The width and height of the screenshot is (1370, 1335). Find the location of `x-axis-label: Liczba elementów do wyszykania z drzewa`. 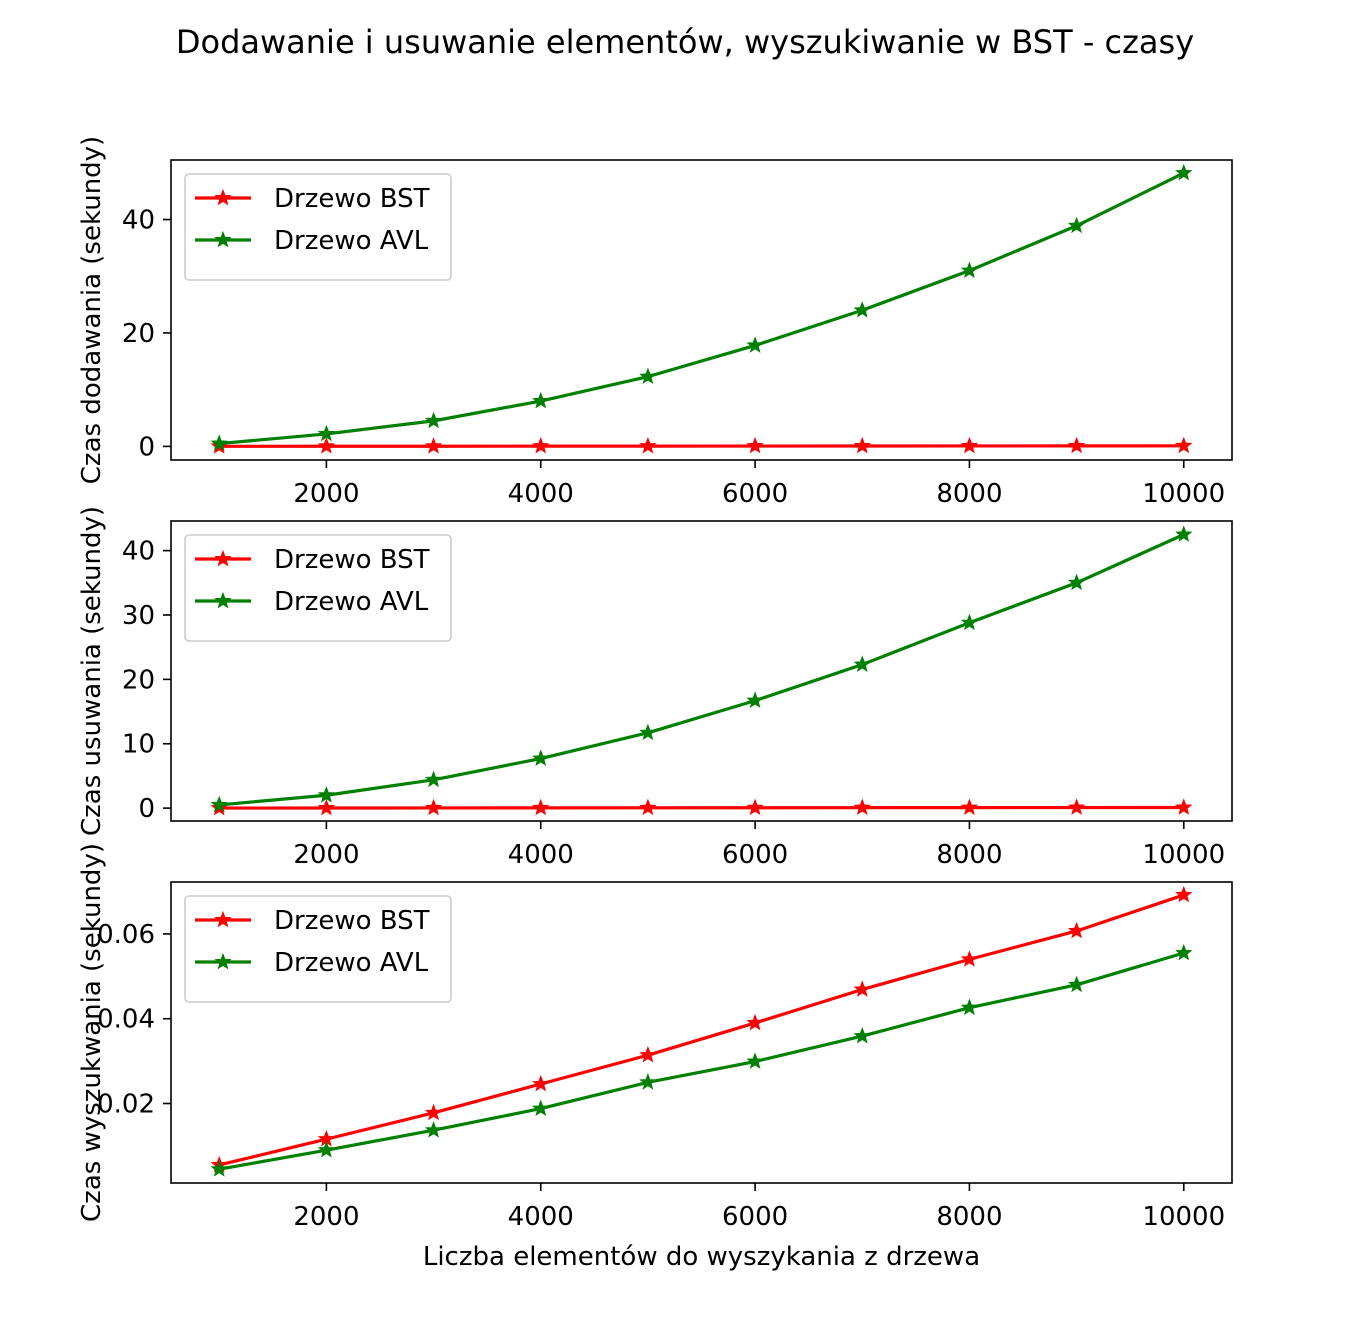

x-axis-label: Liczba elementów do wyszykania z drzewa is located at coordinates (701, 1257).